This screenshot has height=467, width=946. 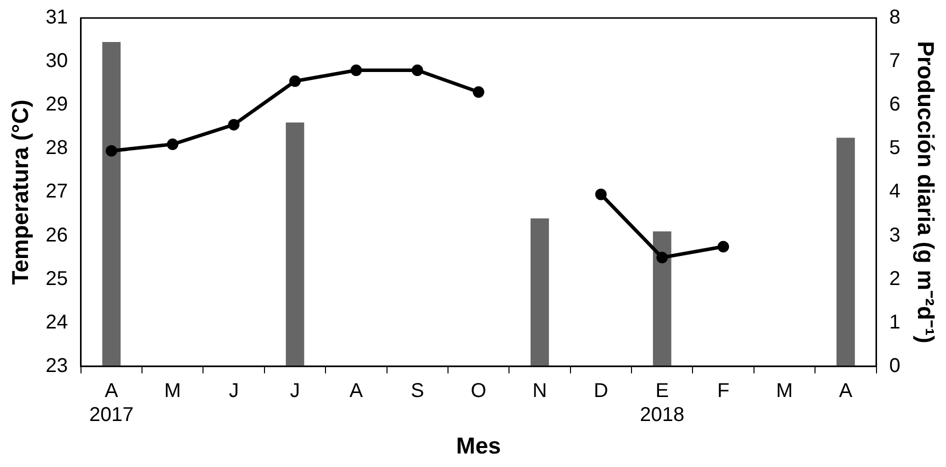 What do you see at coordinates (894, 17) in the screenshot?
I see `y2-tick-label: 8` at bounding box center [894, 17].